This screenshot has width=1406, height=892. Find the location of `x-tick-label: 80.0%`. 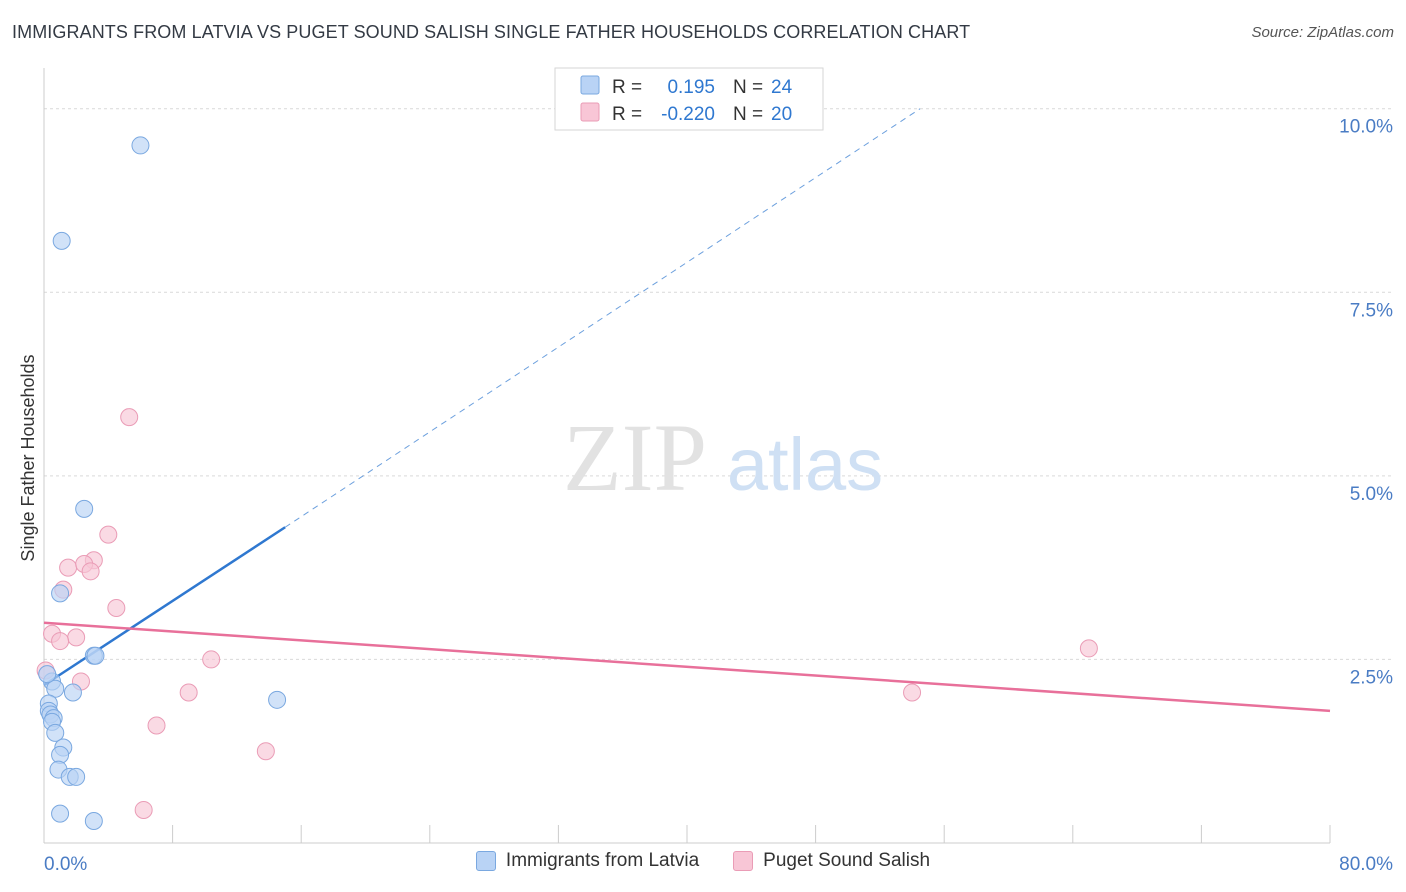

x-tick-label: 80.0% is located at coordinates (1366, 864).